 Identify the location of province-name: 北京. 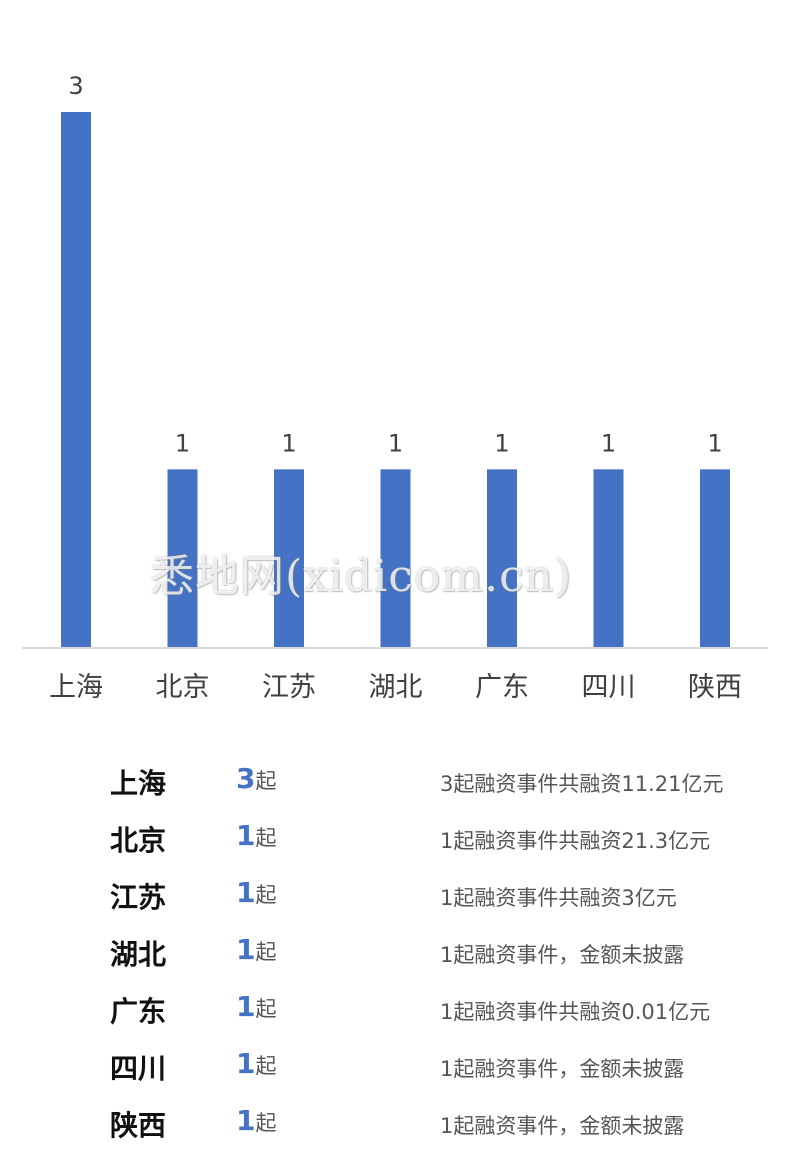
(138, 840).